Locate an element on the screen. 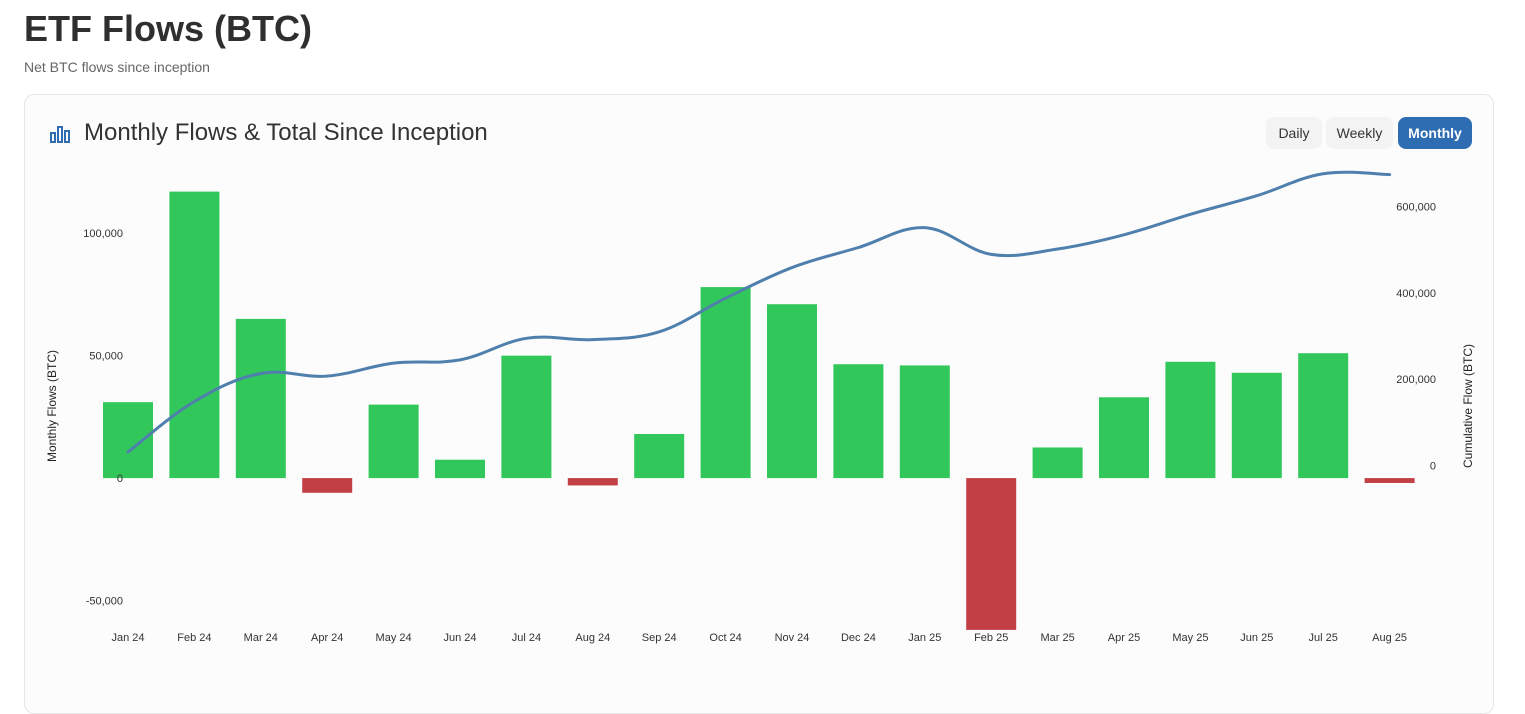  y2-tick-label: 600,000 is located at coordinates (1416, 208).